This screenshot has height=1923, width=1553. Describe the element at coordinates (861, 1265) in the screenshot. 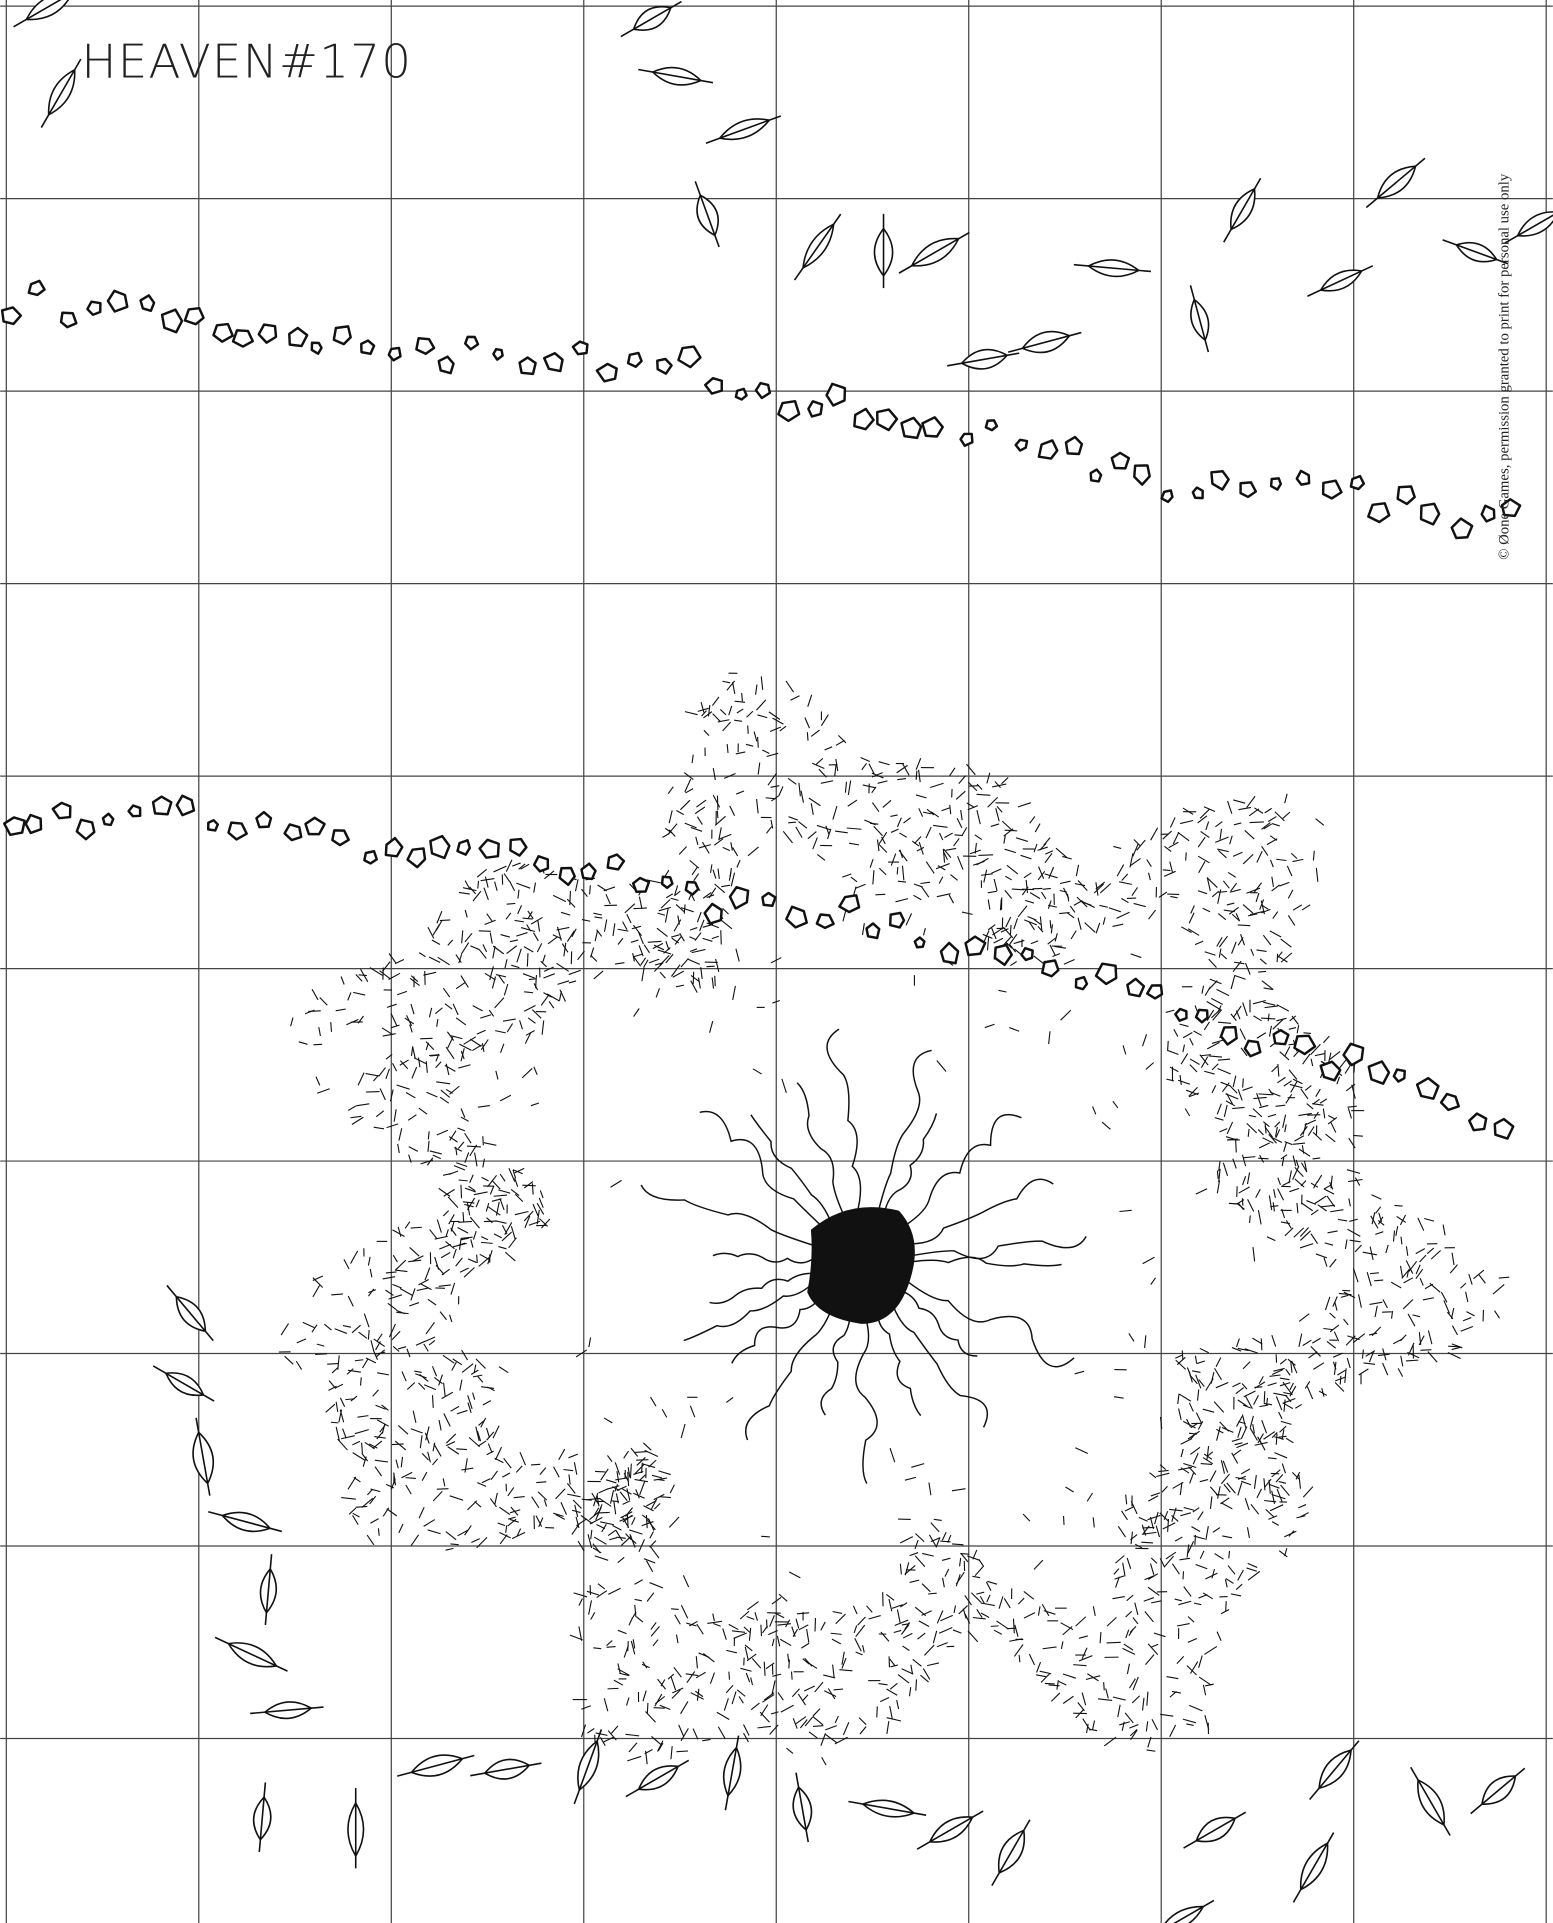

I see `pit-hole` at that location.